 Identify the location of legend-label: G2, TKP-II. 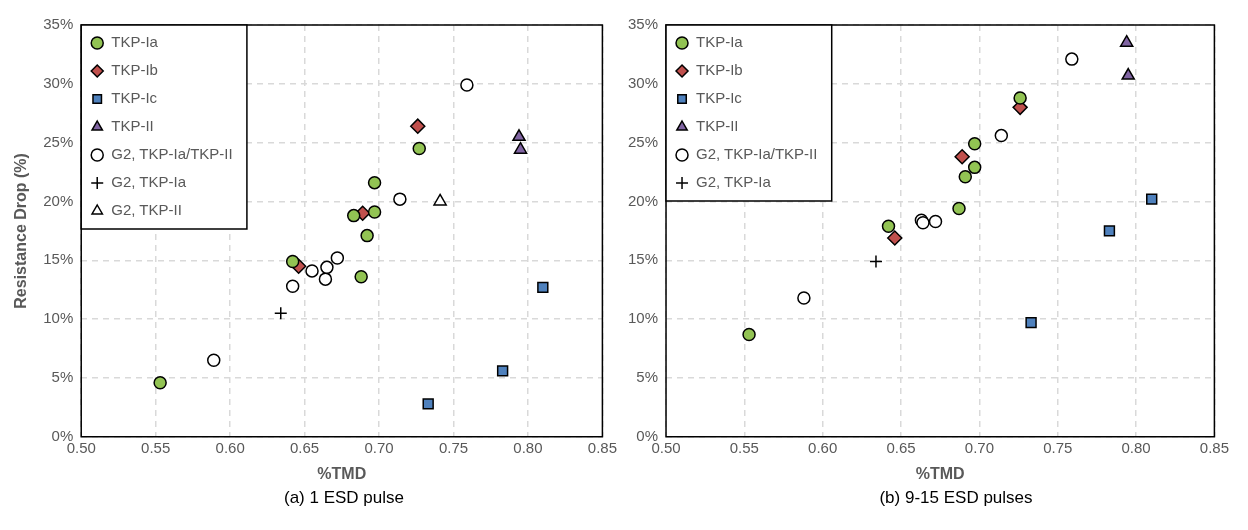
(146, 210).